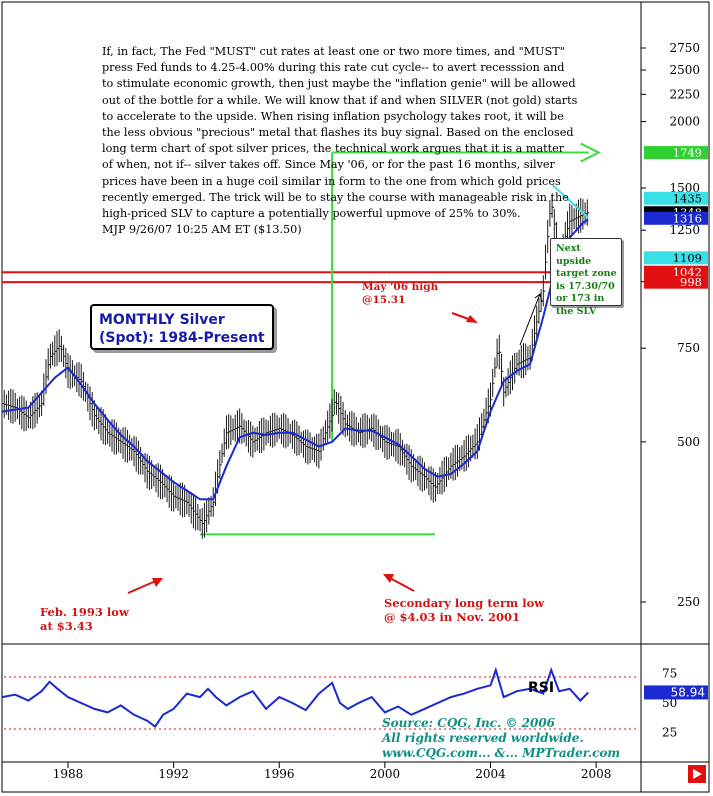 The width and height of the screenshot is (713, 796). Describe the element at coordinates (596, 774) in the screenshot. I see `time-tick-label: 2008` at that location.